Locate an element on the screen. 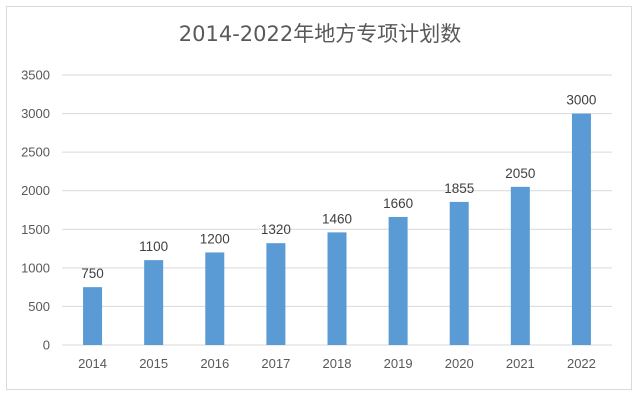  data-label: 2050 is located at coordinates (520, 173).